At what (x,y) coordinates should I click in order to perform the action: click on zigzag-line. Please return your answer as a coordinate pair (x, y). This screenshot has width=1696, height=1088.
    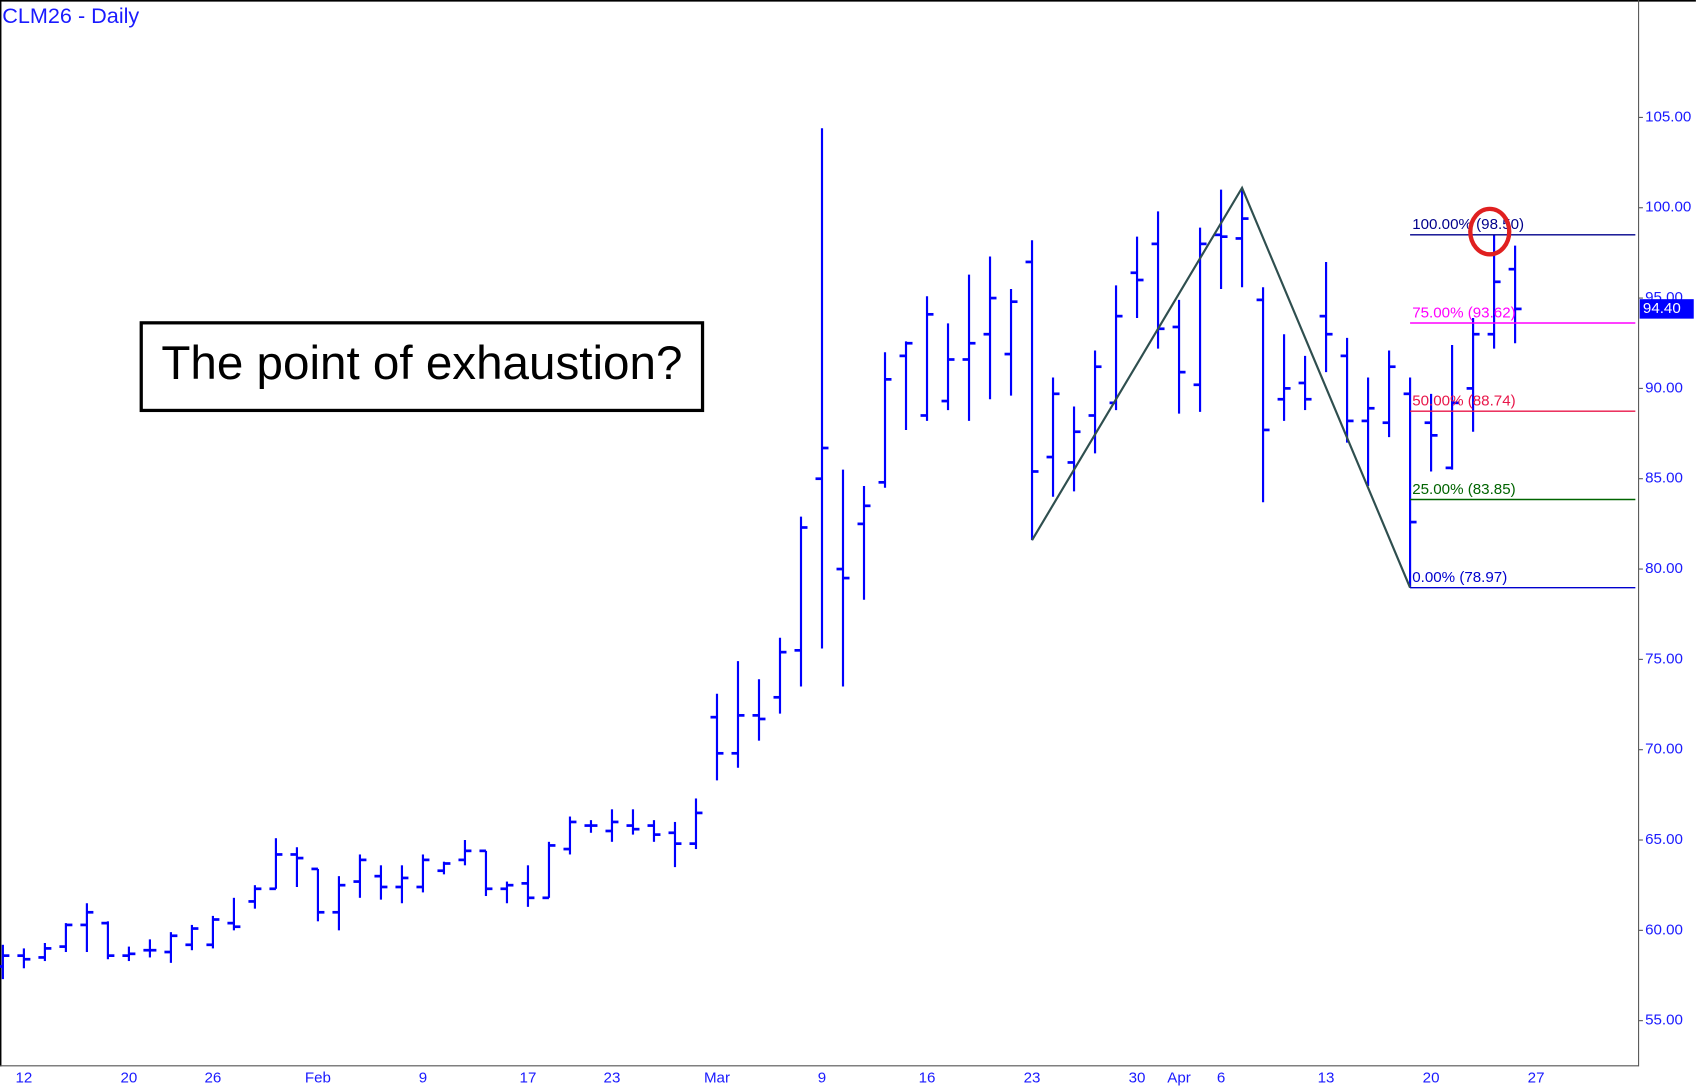
    Looking at the image, I should click on (1221, 387).